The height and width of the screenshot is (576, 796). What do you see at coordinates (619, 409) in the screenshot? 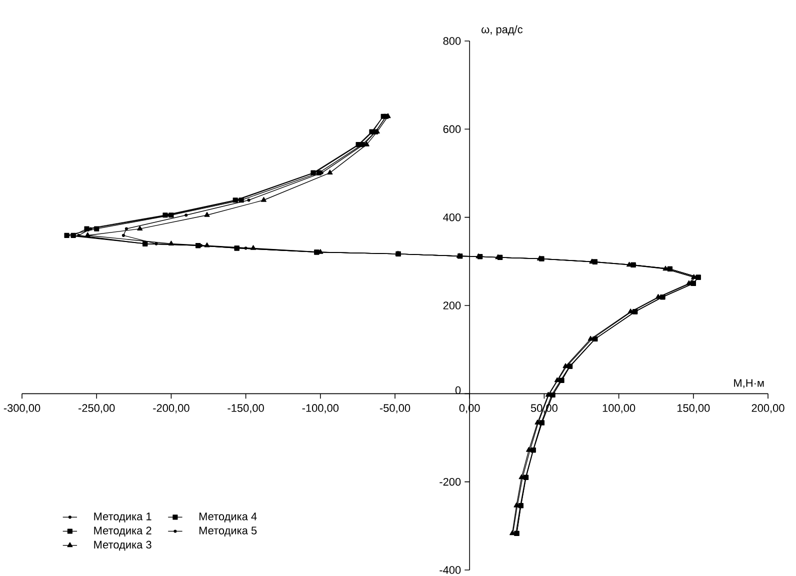
I see `x-tick-label: 100,00` at bounding box center [619, 409].